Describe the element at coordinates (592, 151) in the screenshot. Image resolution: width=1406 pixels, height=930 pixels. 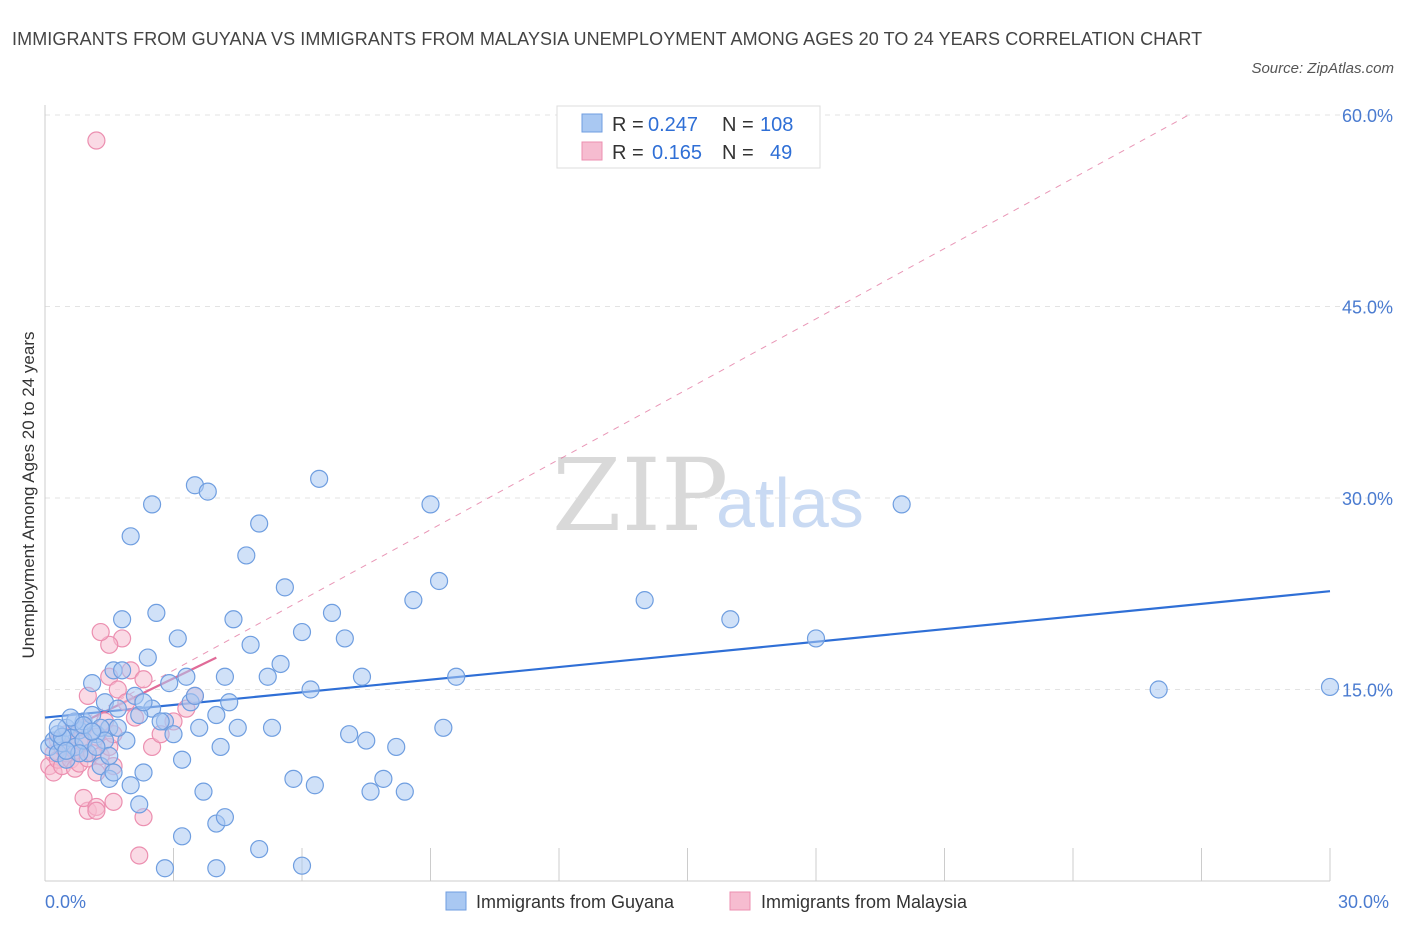
I see `legend-swatch-malaysia` at that location.